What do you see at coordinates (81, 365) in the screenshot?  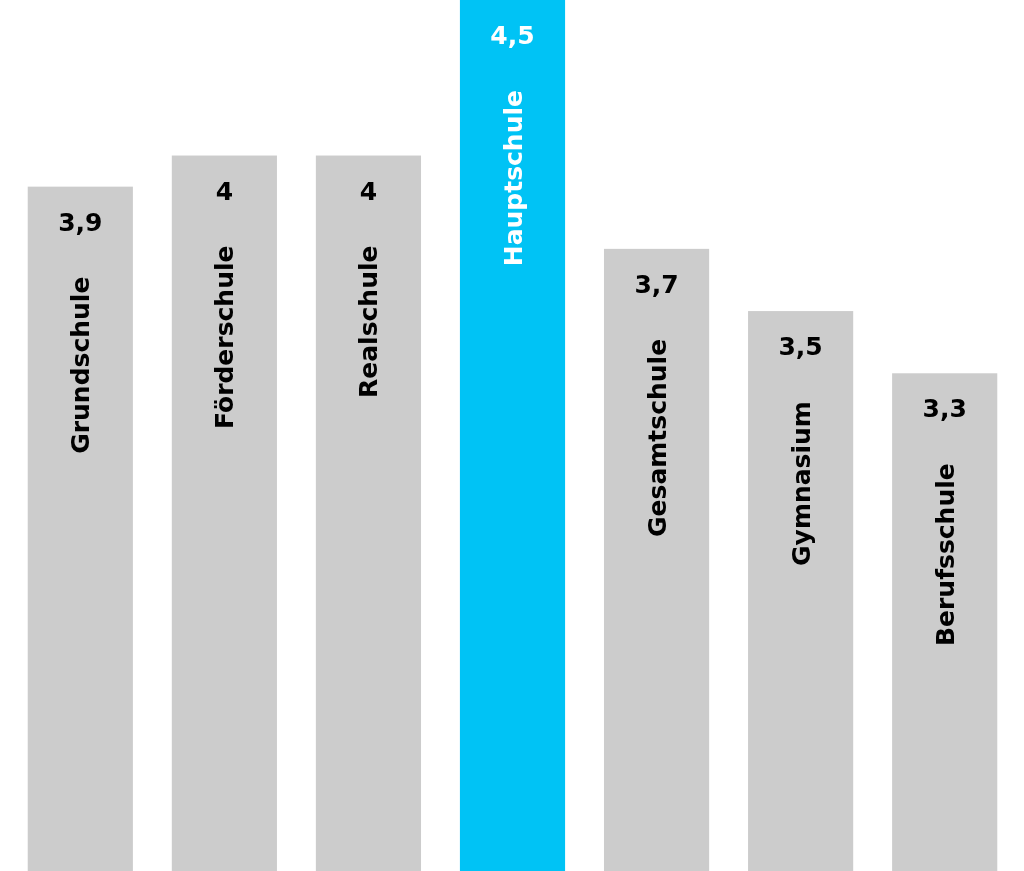 I see `x-tick-label: Grundschule` at bounding box center [81, 365].